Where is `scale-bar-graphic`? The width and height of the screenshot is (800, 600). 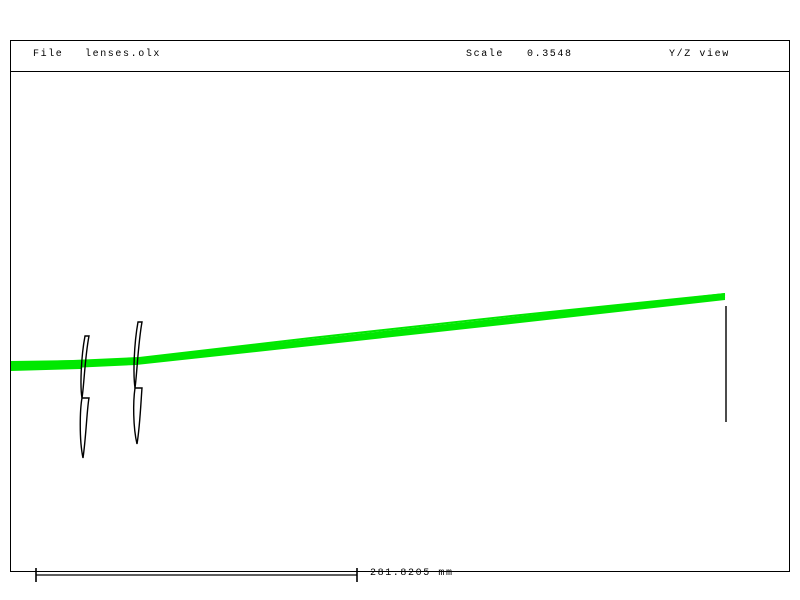 scale-bar-graphic is located at coordinates (196, 575).